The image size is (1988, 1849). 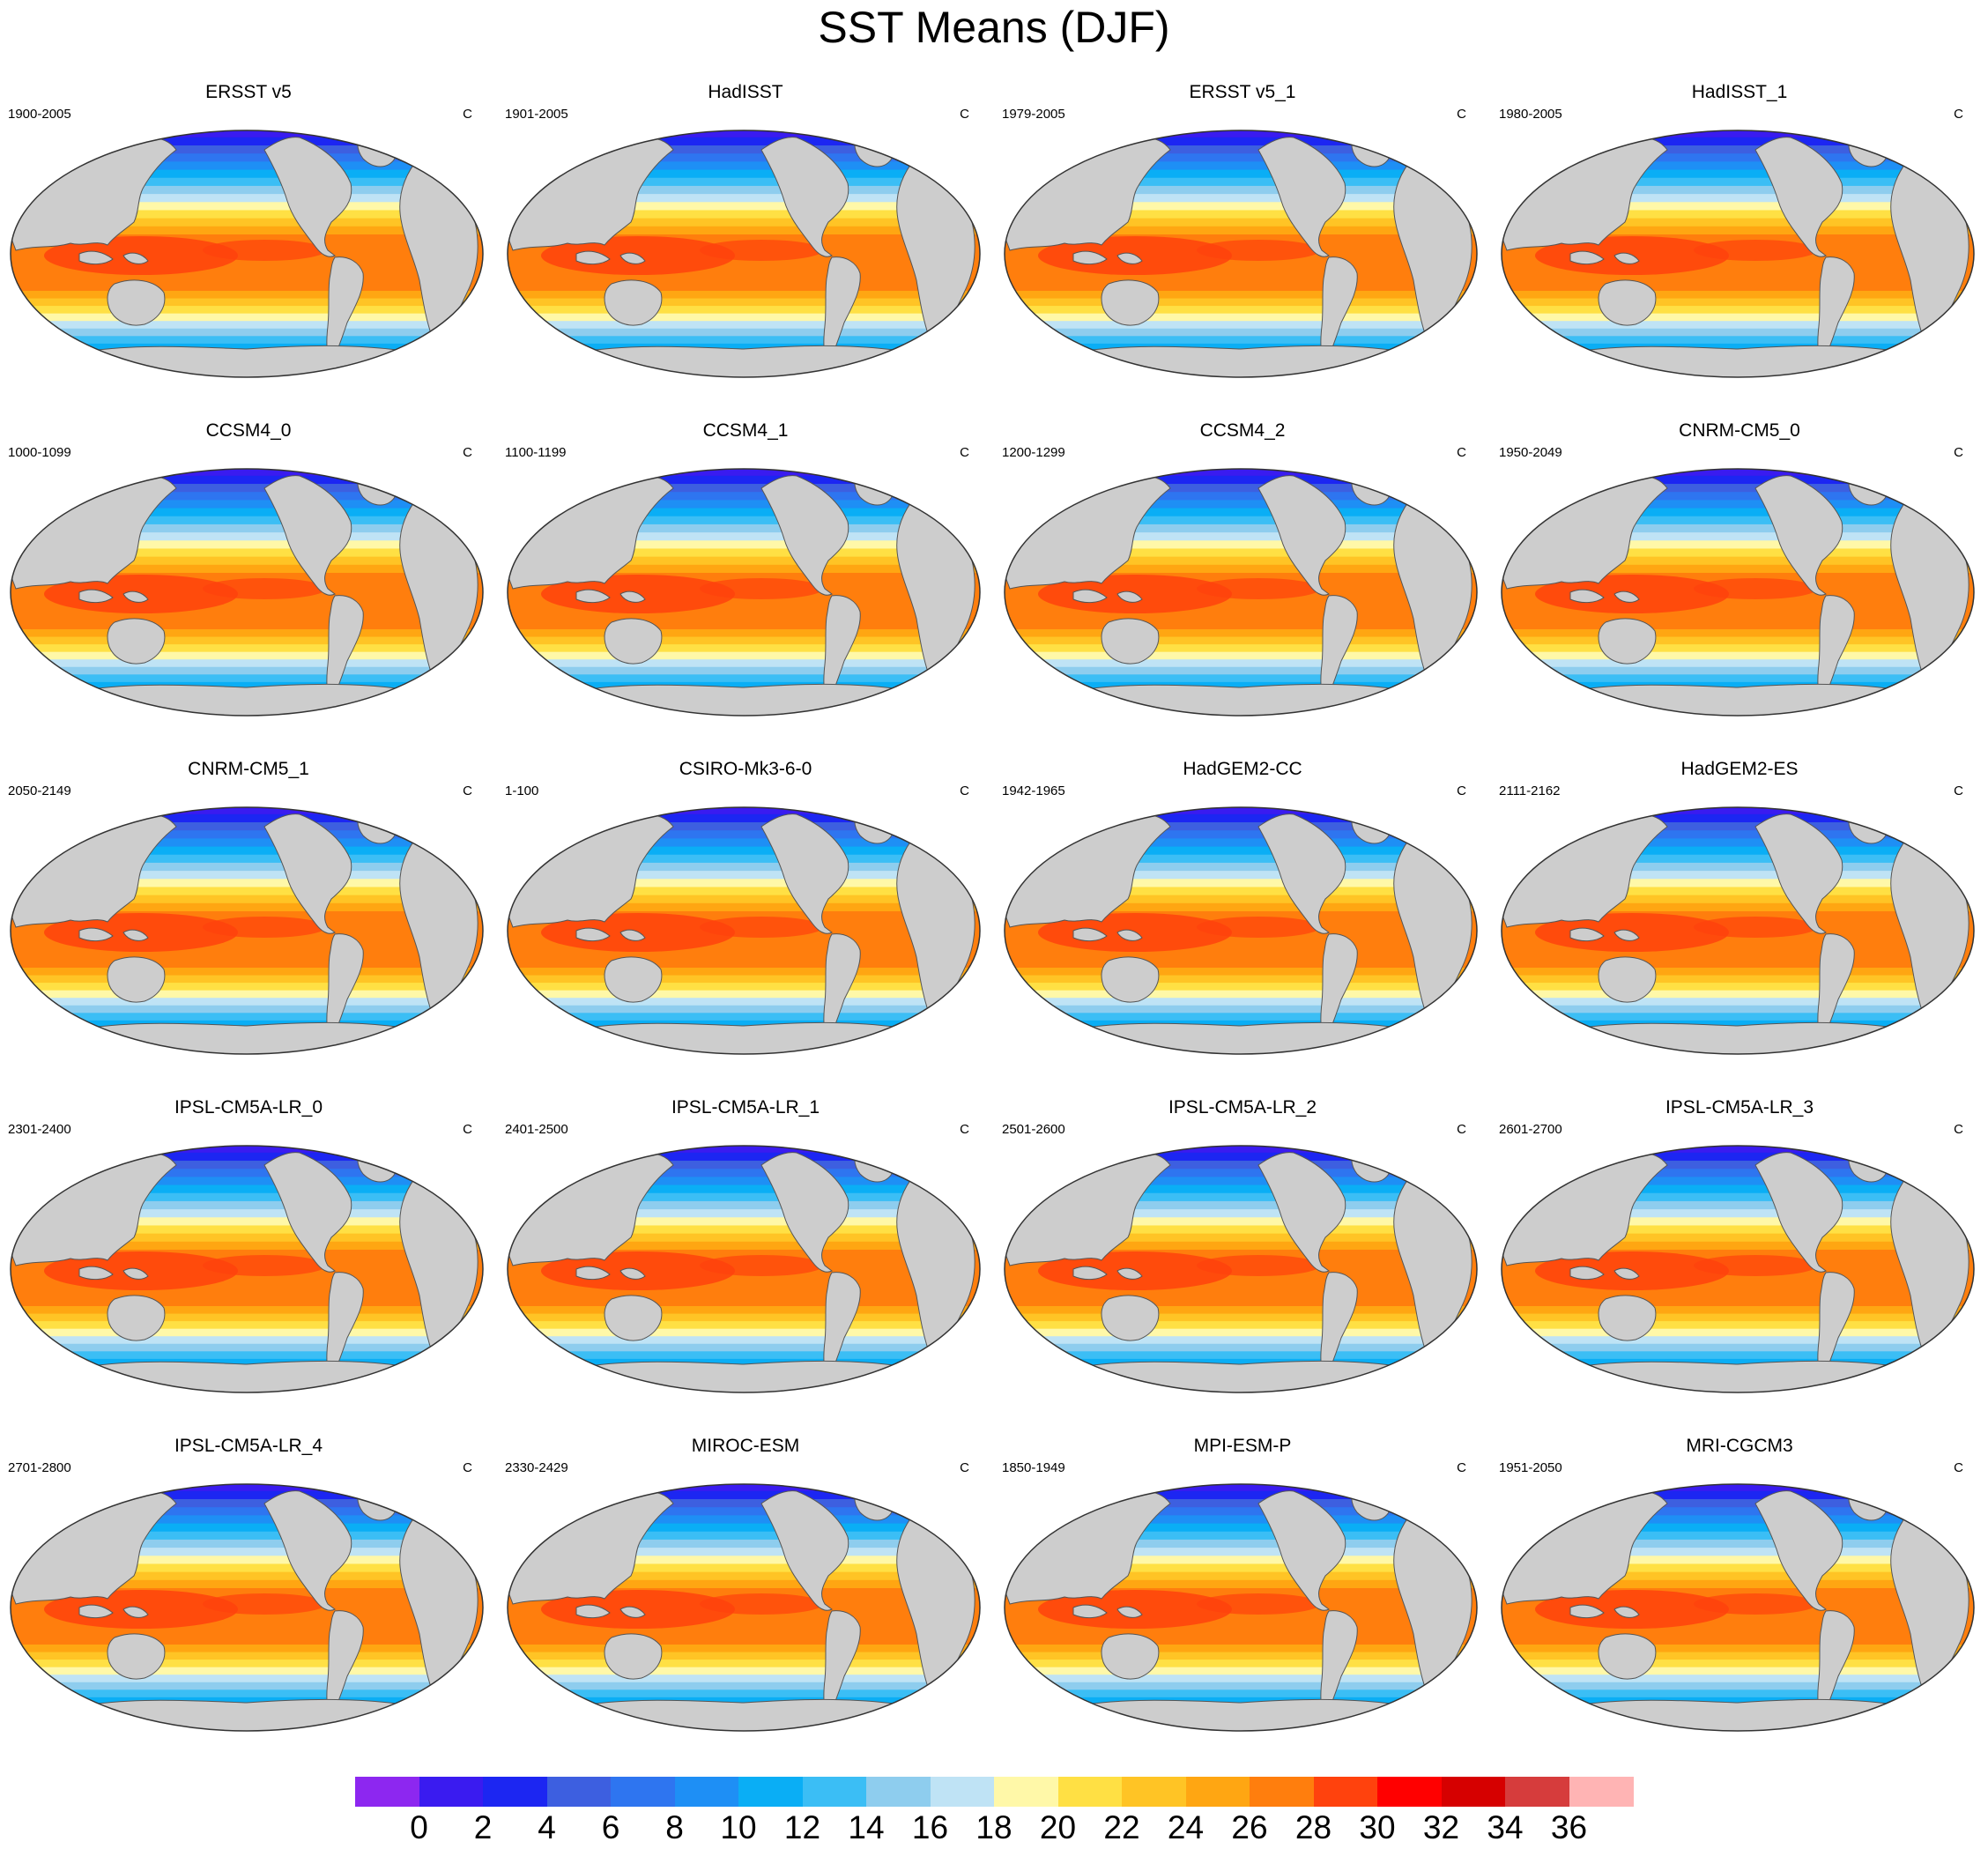 I want to click on panel-title: ERSST v5, so click(x=248, y=92).